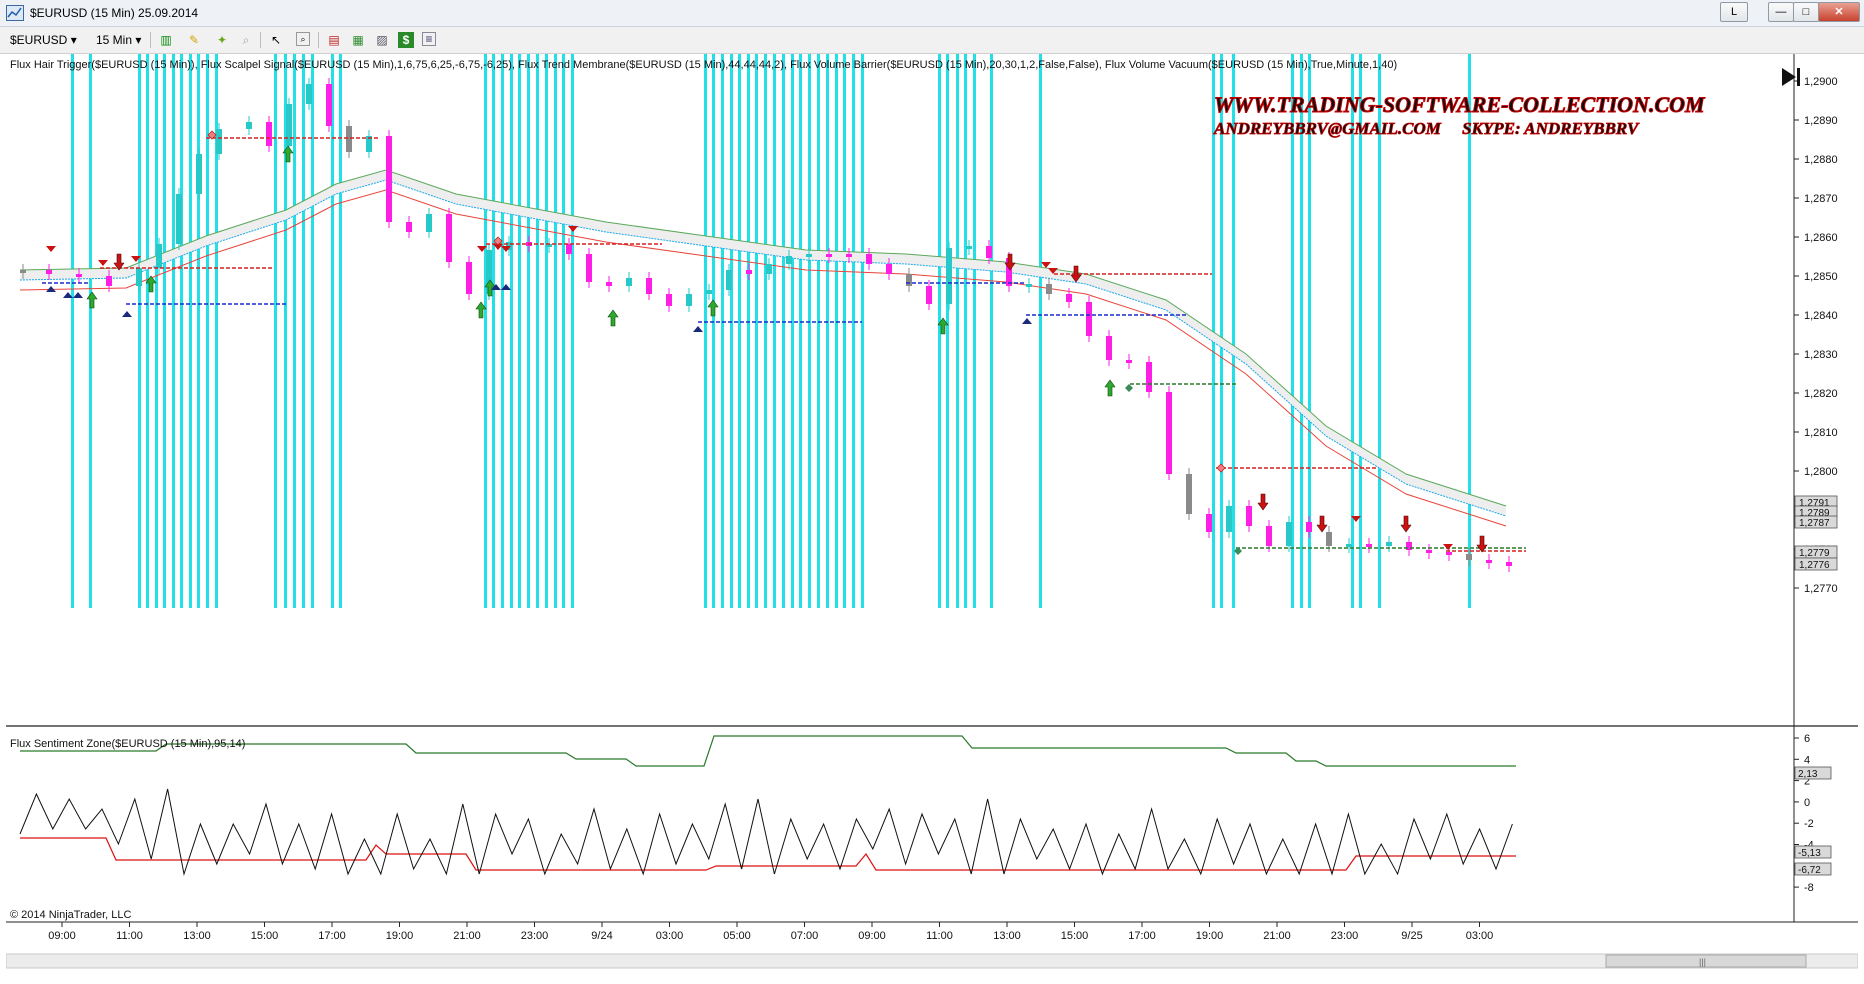 The width and height of the screenshot is (1864, 984). What do you see at coordinates (1411, 936) in the screenshot?
I see `time-tick-label: 9/25` at bounding box center [1411, 936].